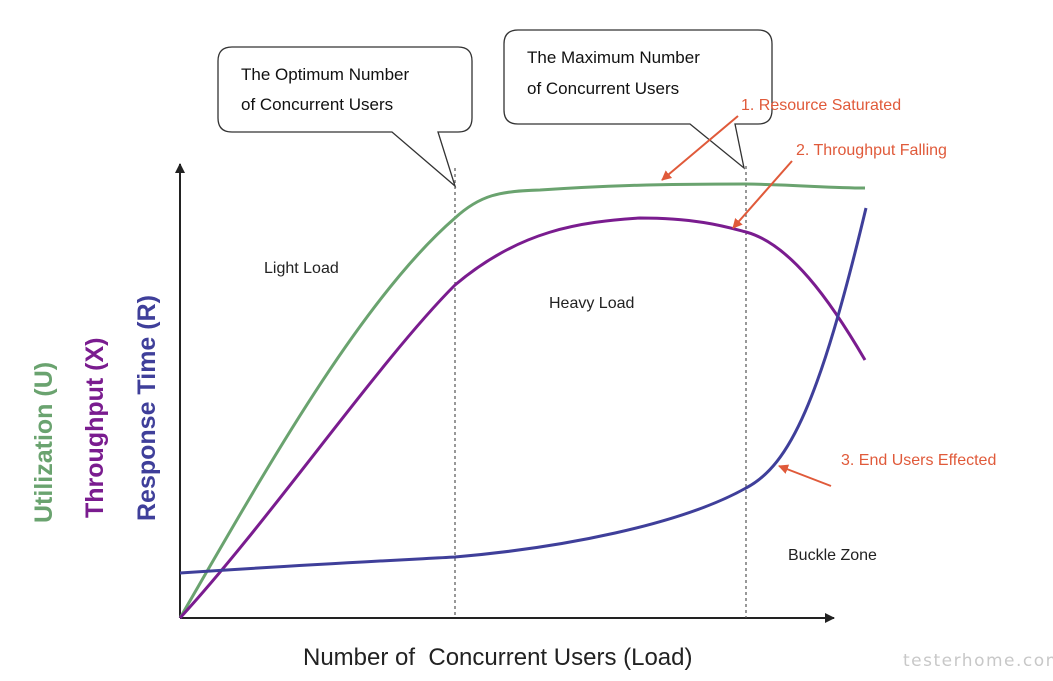  I want to click on maximum-callout-bubble, so click(638, 99).